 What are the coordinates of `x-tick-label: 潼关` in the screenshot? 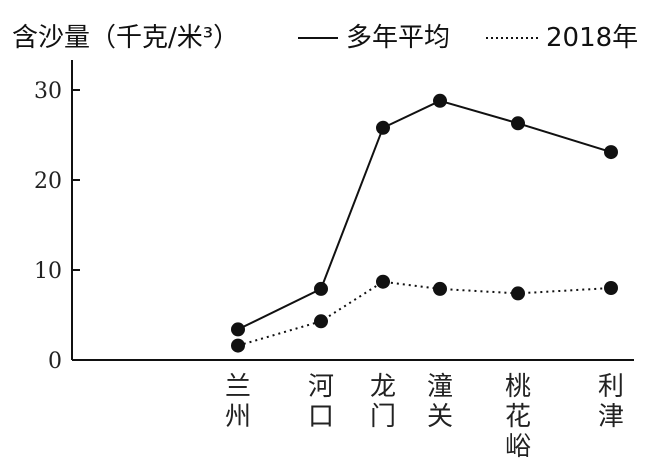 It's located at (440, 402).